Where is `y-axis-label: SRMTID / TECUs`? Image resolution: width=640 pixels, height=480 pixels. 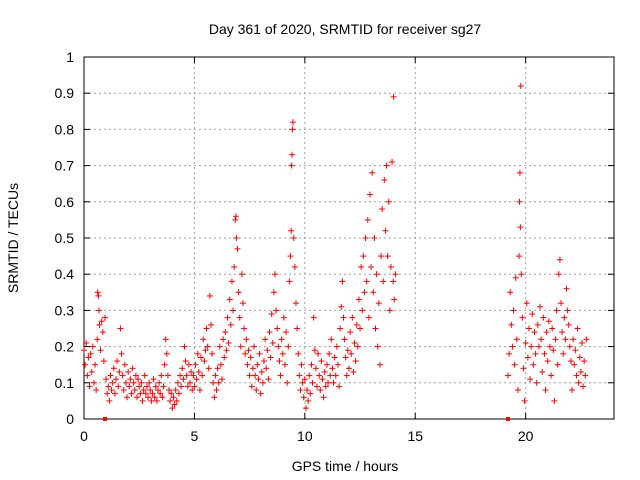
y-axis-label: SRMTID / TECUs is located at coordinates (13, 238).